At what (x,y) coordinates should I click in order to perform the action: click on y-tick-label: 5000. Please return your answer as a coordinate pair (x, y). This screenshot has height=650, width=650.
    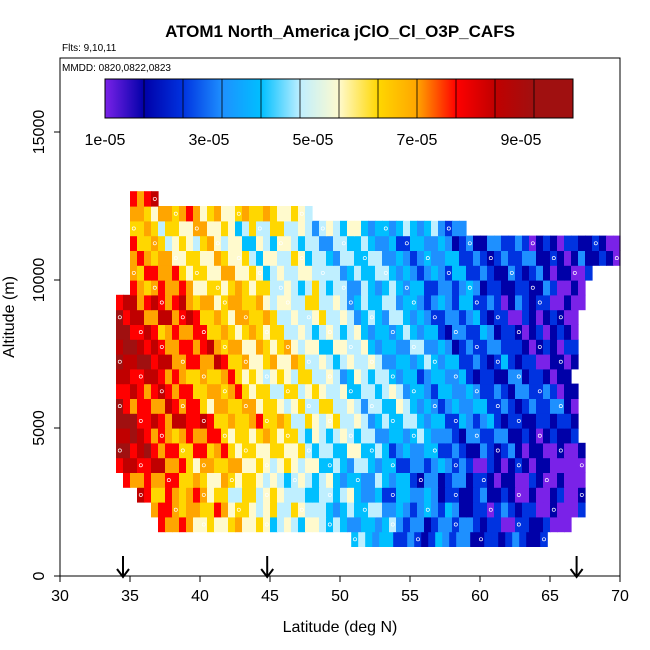
    Looking at the image, I should click on (39, 428).